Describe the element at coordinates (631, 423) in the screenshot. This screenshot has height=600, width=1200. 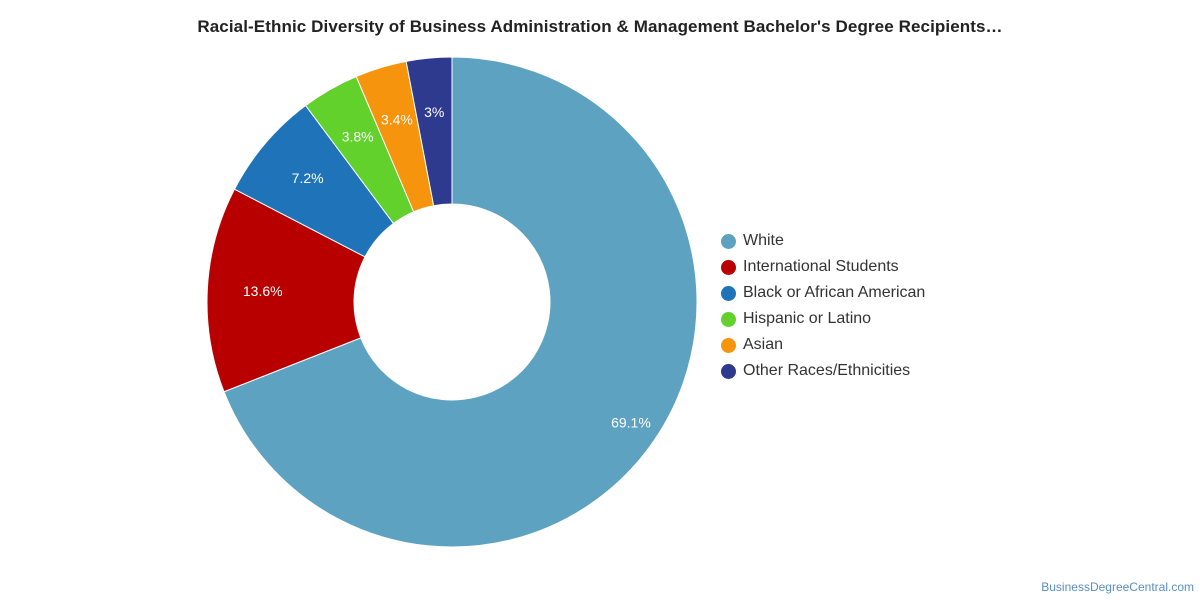
I see `slice-label-white: 69.1%` at that location.